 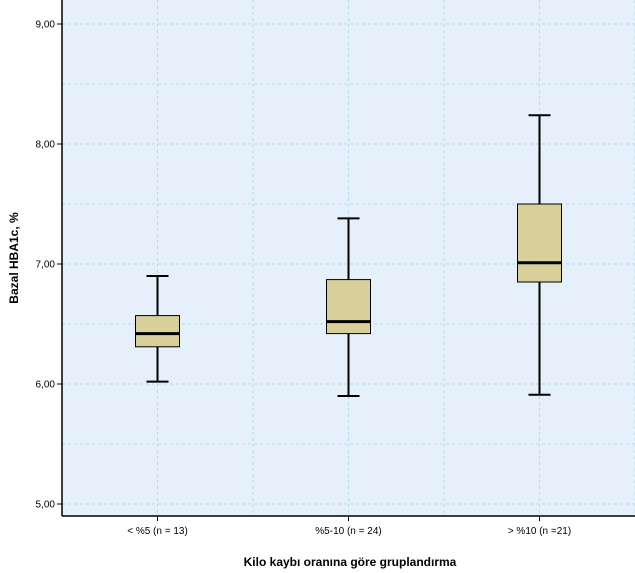 I want to click on y-ticks: 5,00 6,00 7,00 8,00 9,00, so click(x=49, y=265).